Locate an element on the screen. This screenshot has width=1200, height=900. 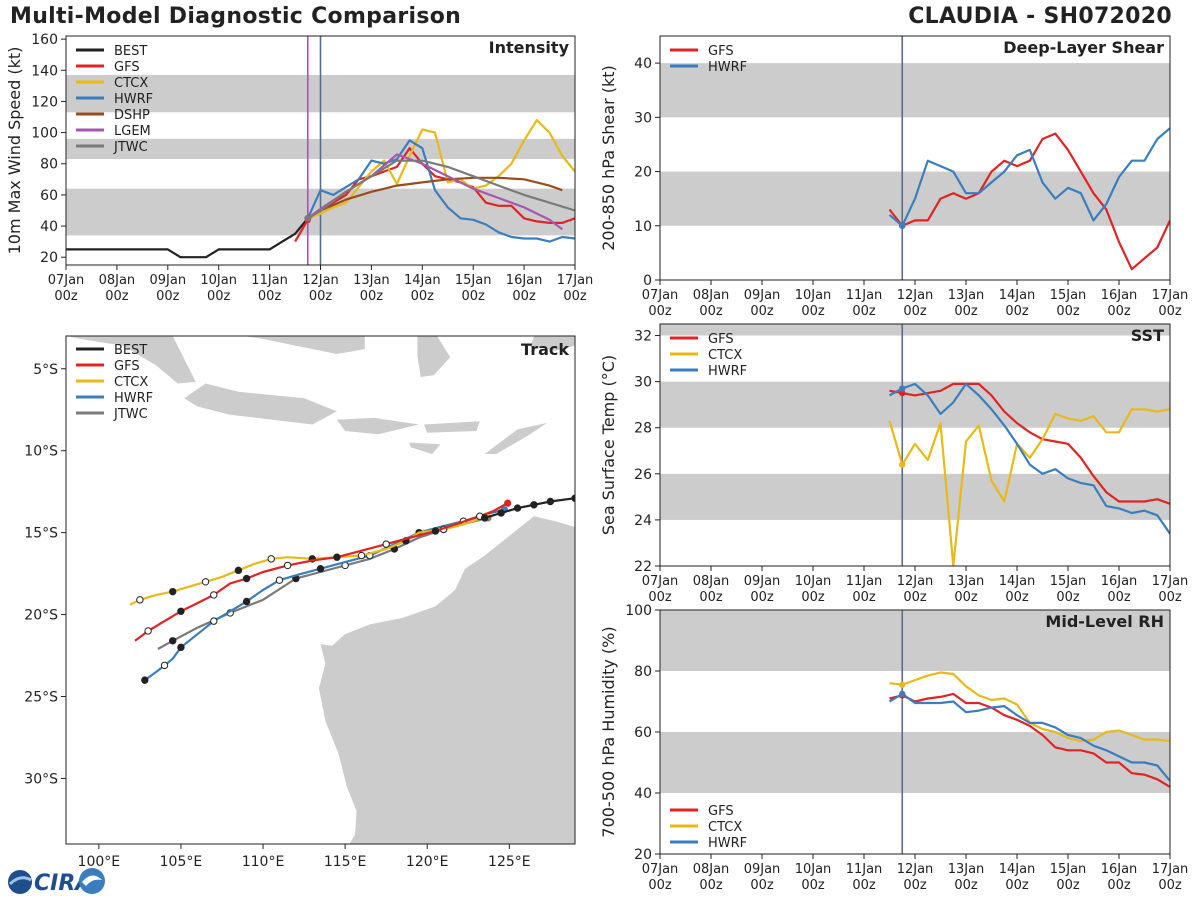
sst-title: SST is located at coordinates (1147, 335).